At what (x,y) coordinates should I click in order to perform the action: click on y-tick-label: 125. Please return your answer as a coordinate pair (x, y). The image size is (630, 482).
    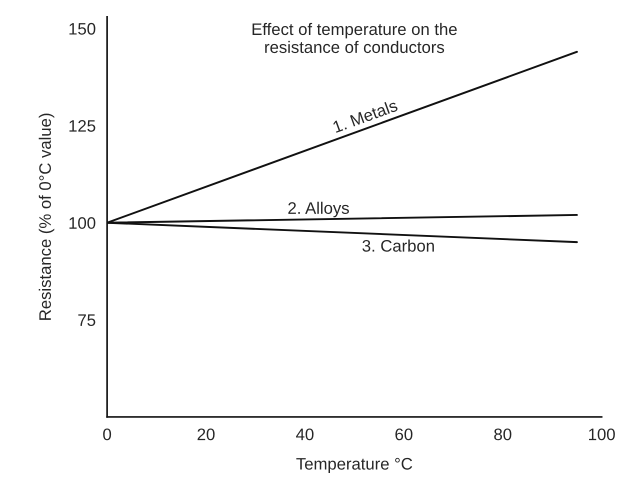
    Looking at the image, I should click on (82, 126).